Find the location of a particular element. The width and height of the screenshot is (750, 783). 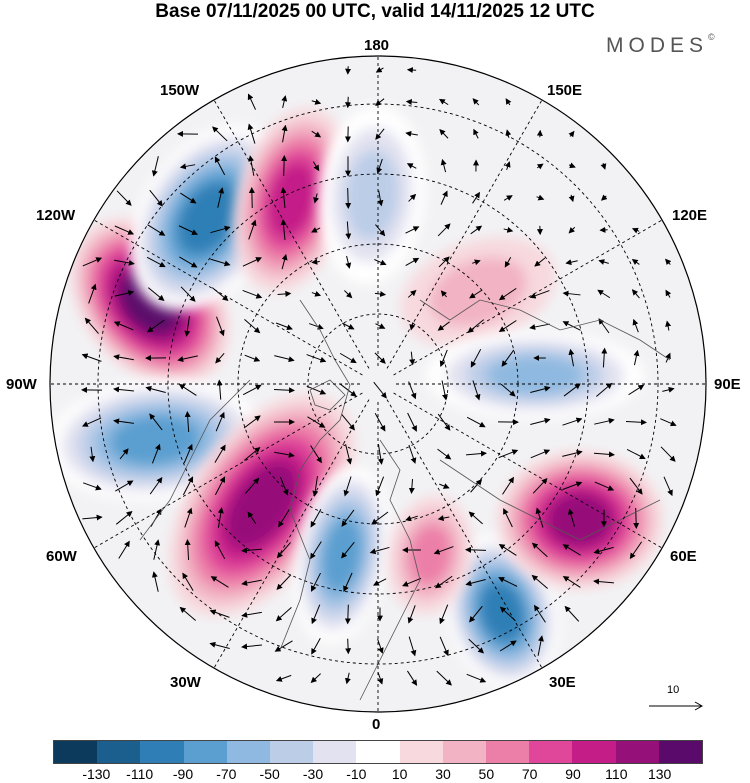

colorbar-tick-label: 50 is located at coordinates (486, 774).